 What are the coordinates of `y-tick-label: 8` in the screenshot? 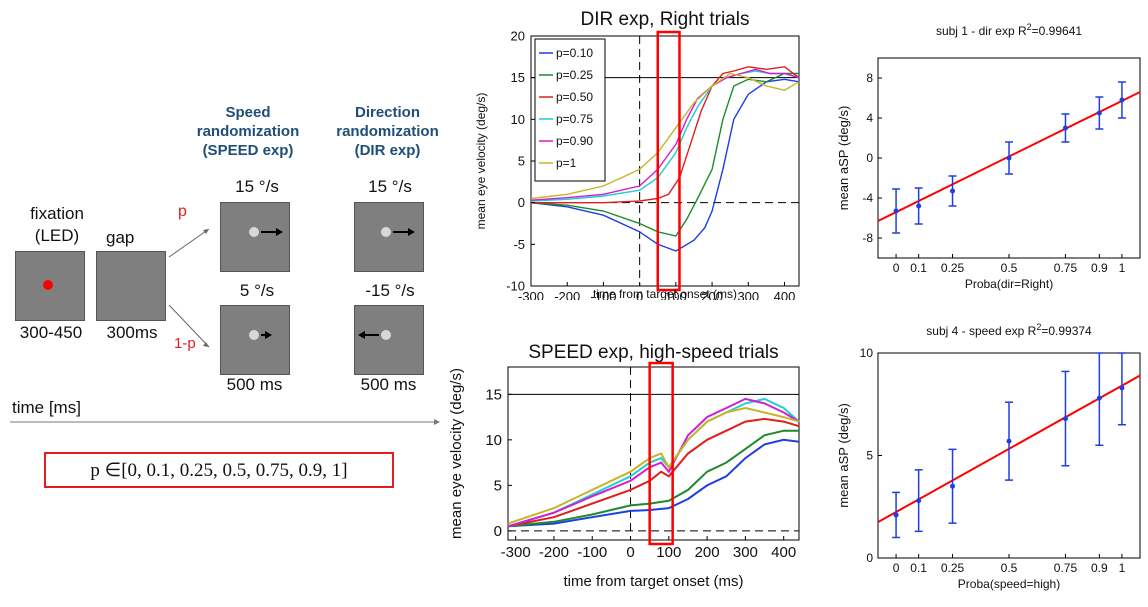 It's located at (869, 78).